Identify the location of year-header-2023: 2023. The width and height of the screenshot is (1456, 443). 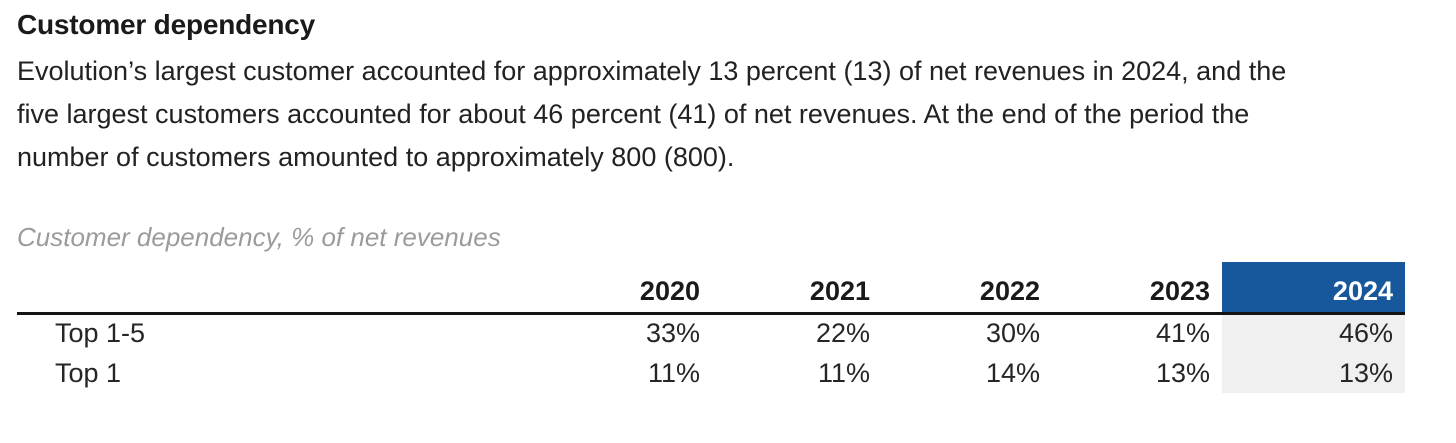
(1137, 288).